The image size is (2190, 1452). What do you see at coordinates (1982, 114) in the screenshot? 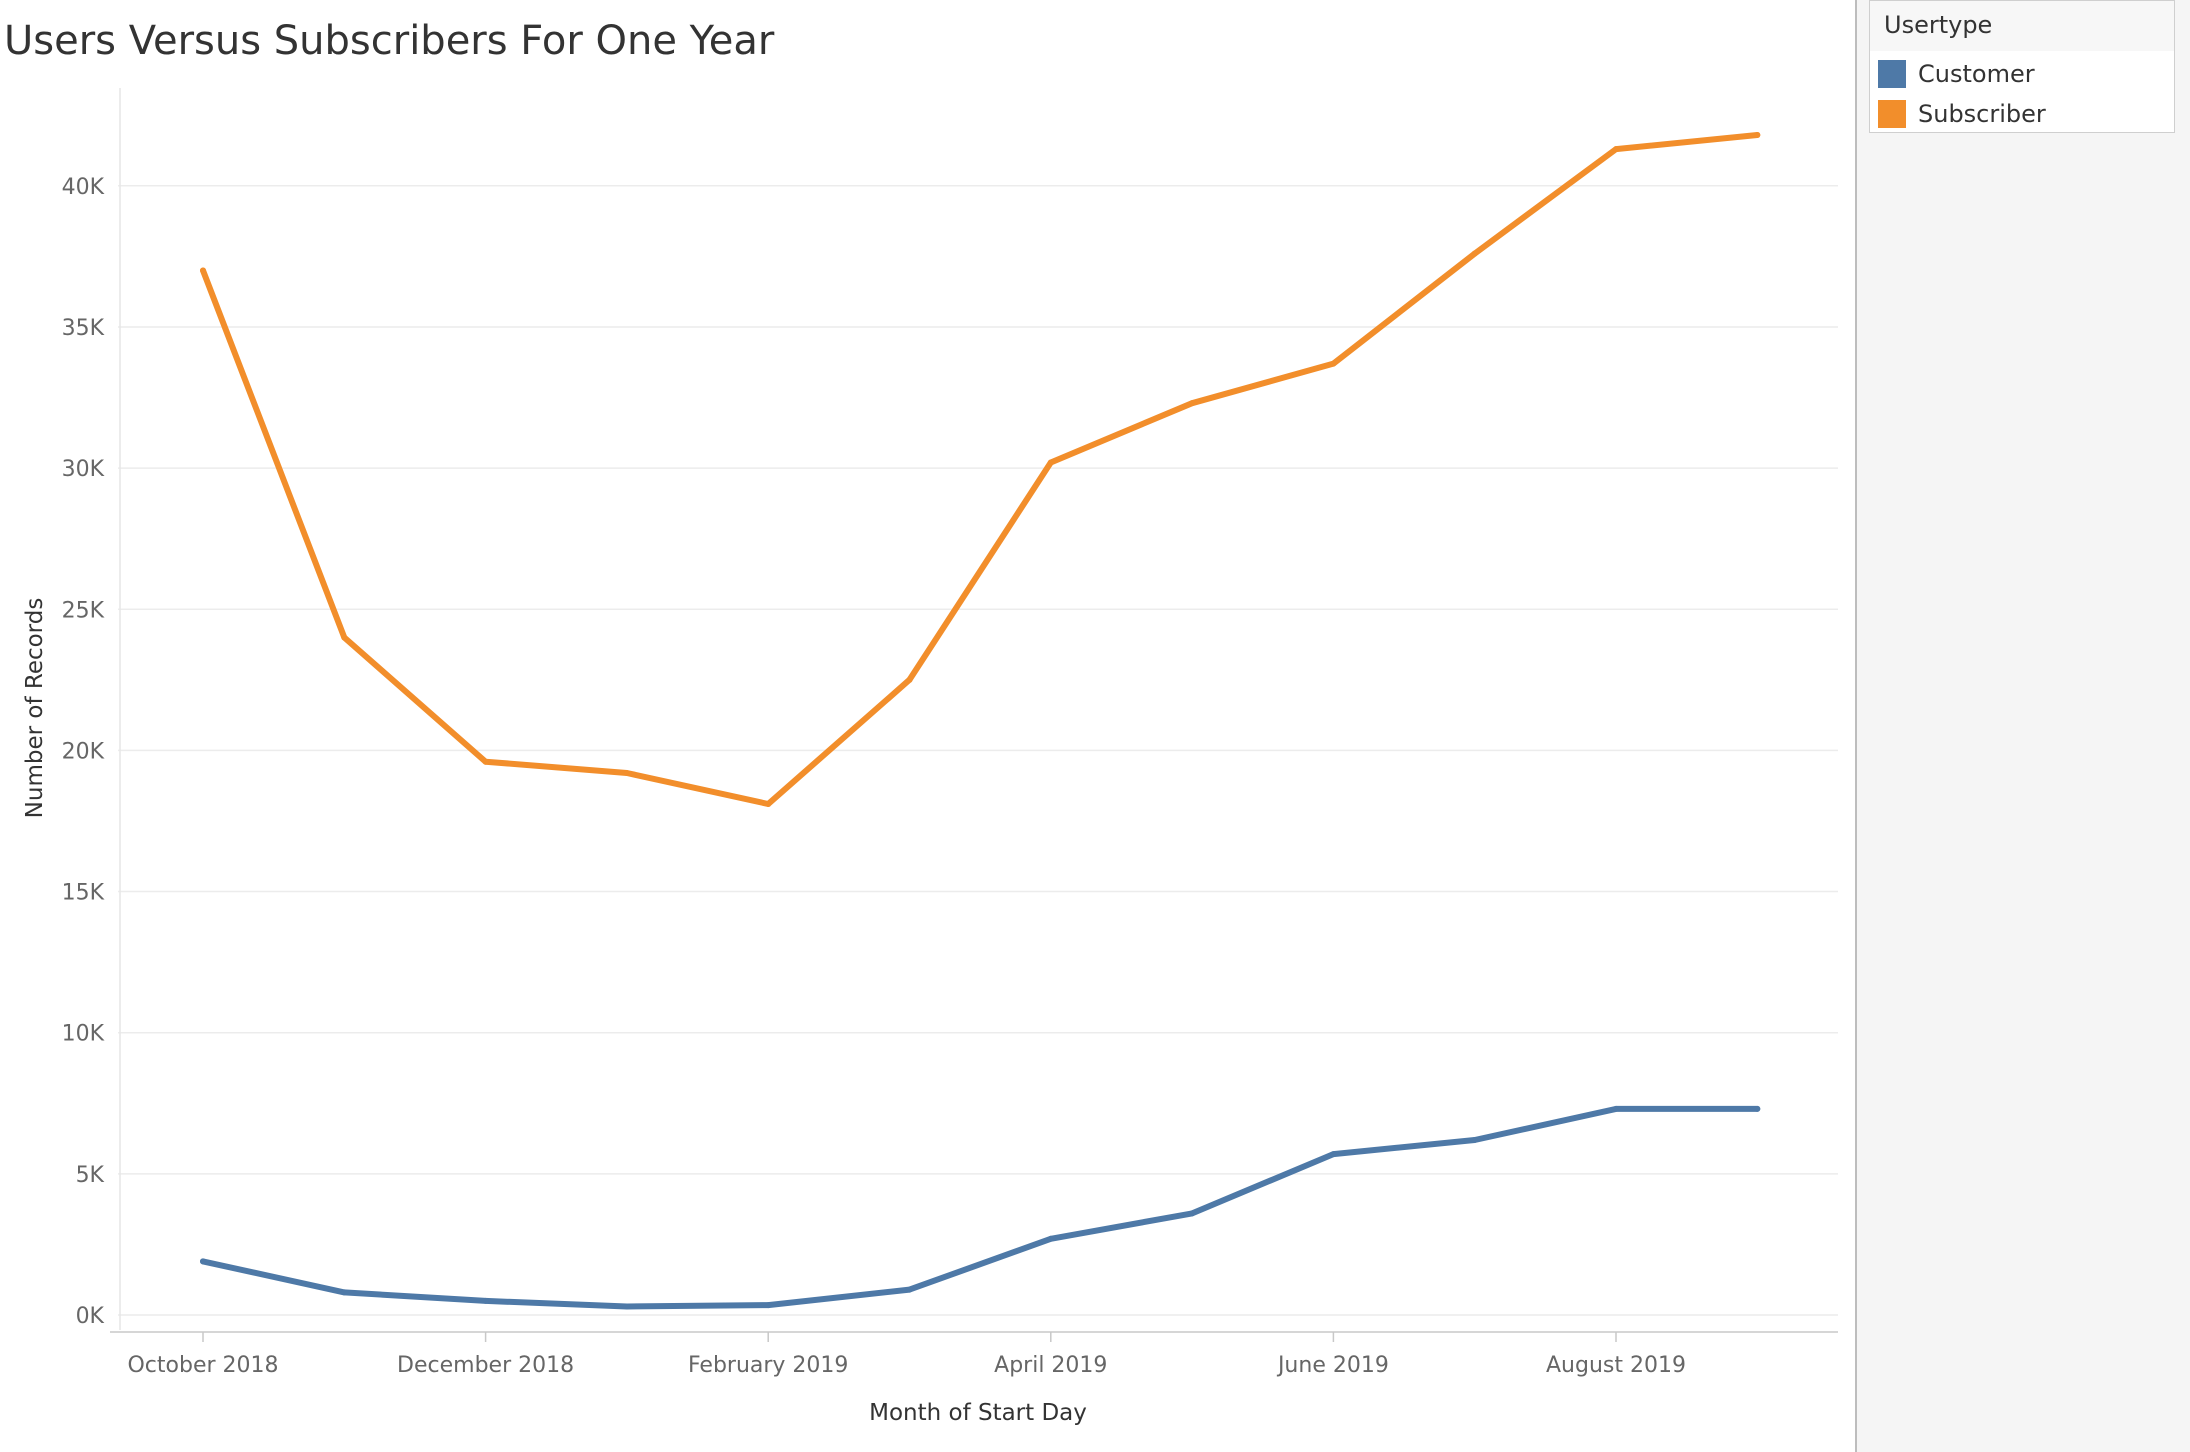
I see `legend-label-subscriber: Subscriber` at bounding box center [1982, 114].